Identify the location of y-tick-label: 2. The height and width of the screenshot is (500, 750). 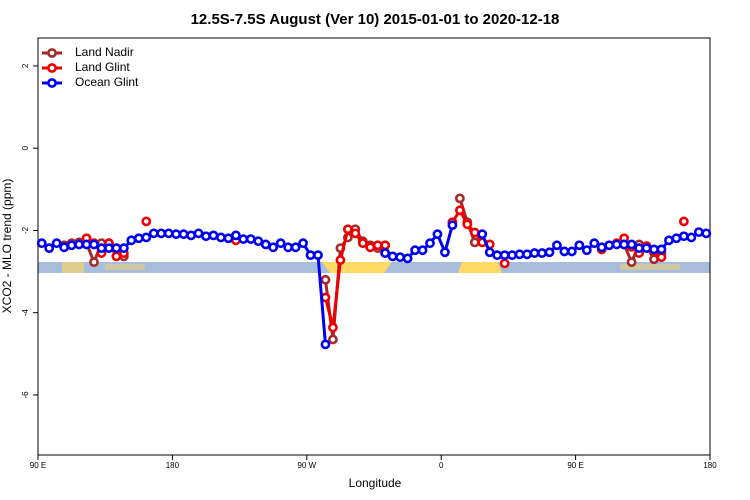
(25, 65).